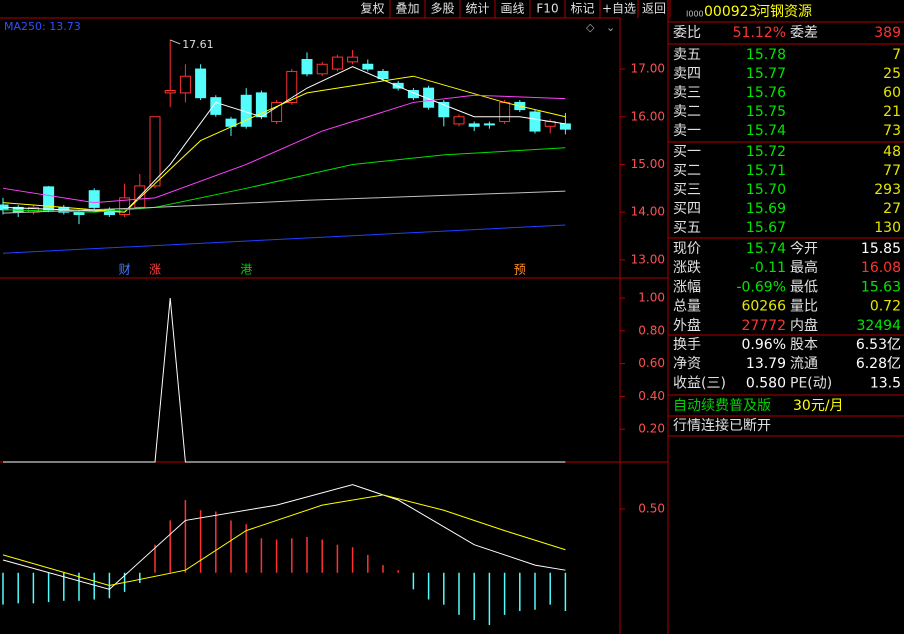 This screenshot has width=904, height=634. I want to click on quote-text: 买五, so click(687, 228).